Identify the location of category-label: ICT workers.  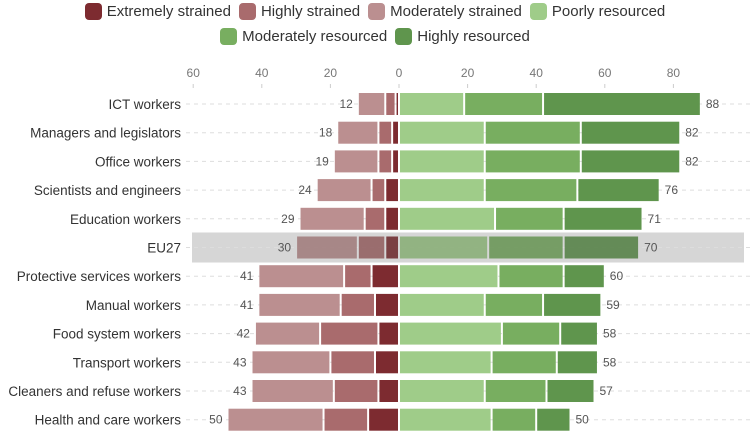
(144, 104).